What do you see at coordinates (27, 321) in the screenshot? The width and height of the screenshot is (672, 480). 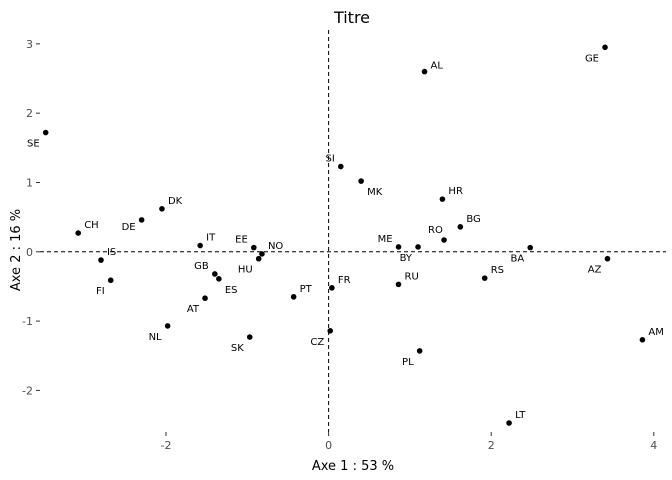 I see `y-tick-label: -1` at bounding box center [27, 321].